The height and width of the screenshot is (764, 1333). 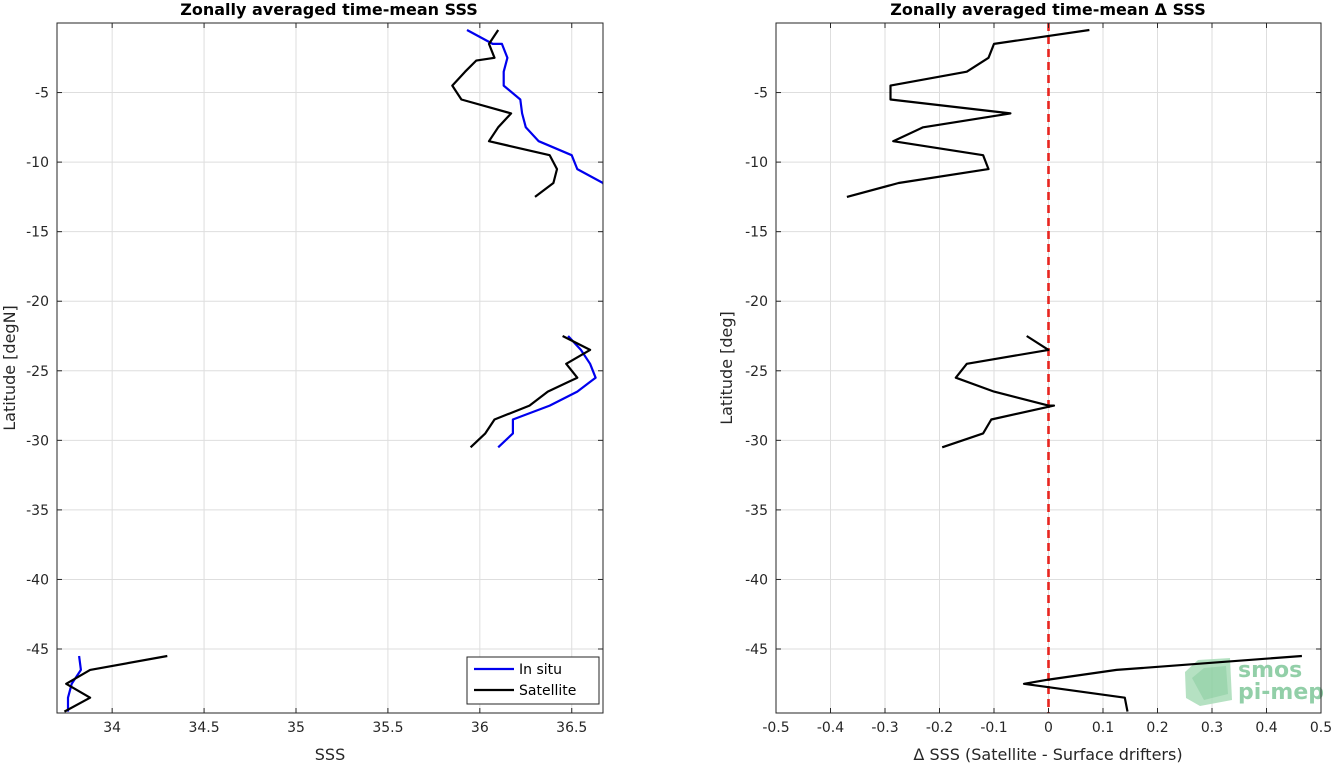 I want to click on delta-sss-xlabel: Δ SSS (Satellite - Surface drifters), so click(x=1047, y=754).